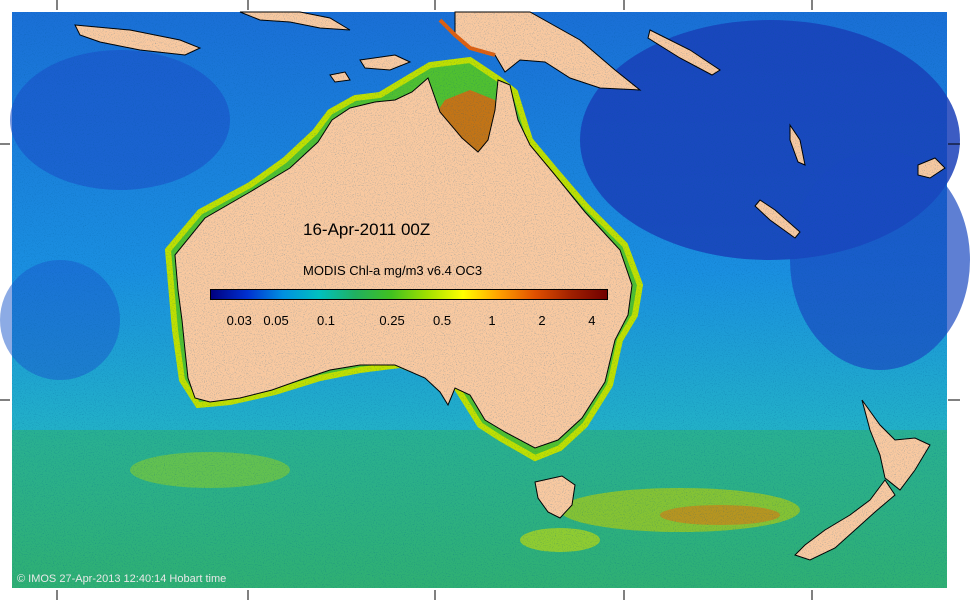  Describe the element at coordinates (592, 320) in the screenshot. I see `colorbar-tick-label: 4` at that location.